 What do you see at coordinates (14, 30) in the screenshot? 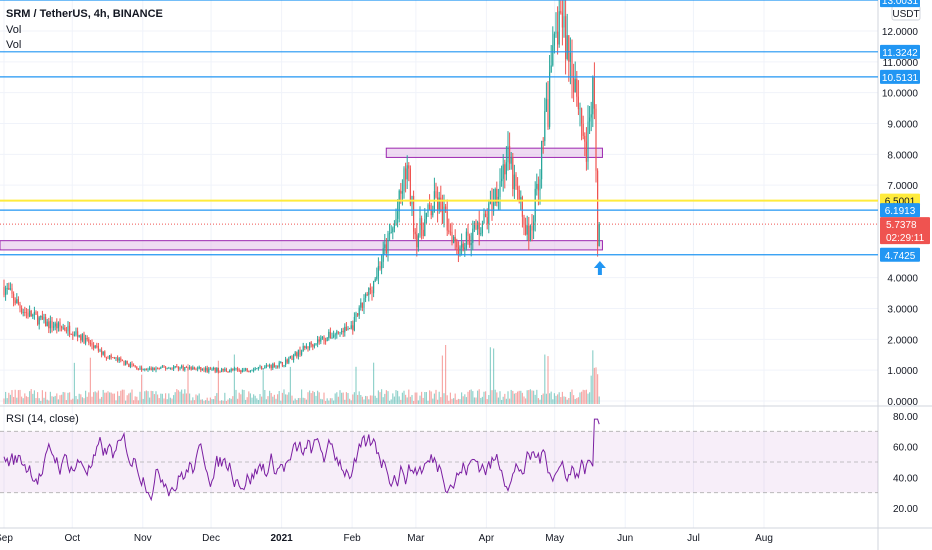
I see `volume-legend-1: Vol` at bounding box center [14, 30].